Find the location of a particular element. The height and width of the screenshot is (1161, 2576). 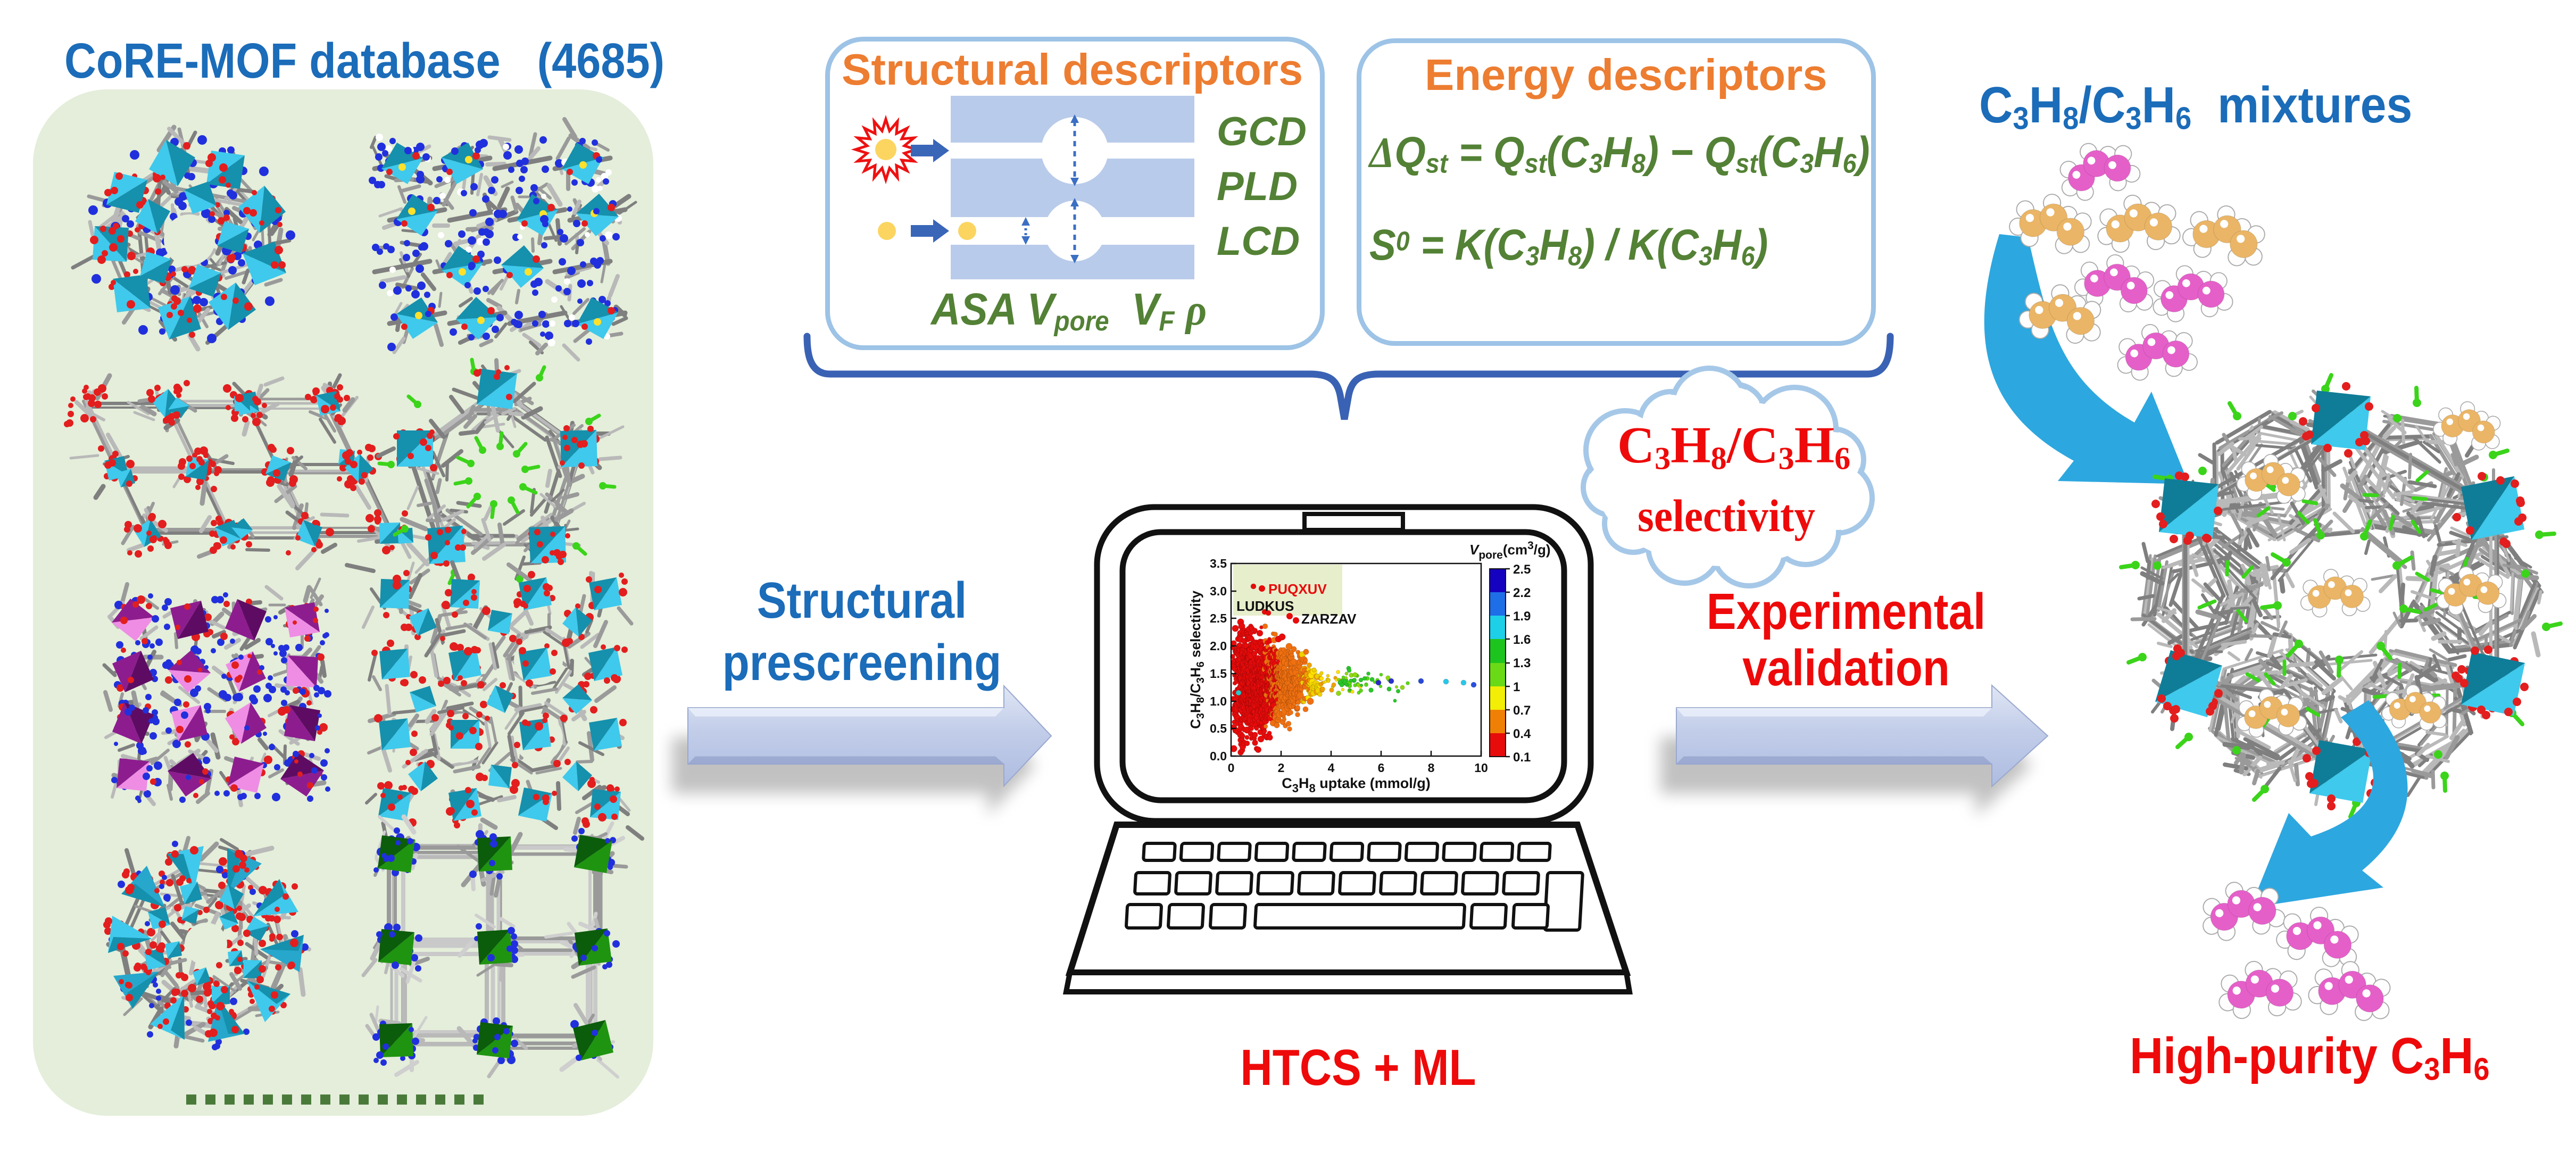

svg-text: 1.3 is located at coordinates (1522, 663).